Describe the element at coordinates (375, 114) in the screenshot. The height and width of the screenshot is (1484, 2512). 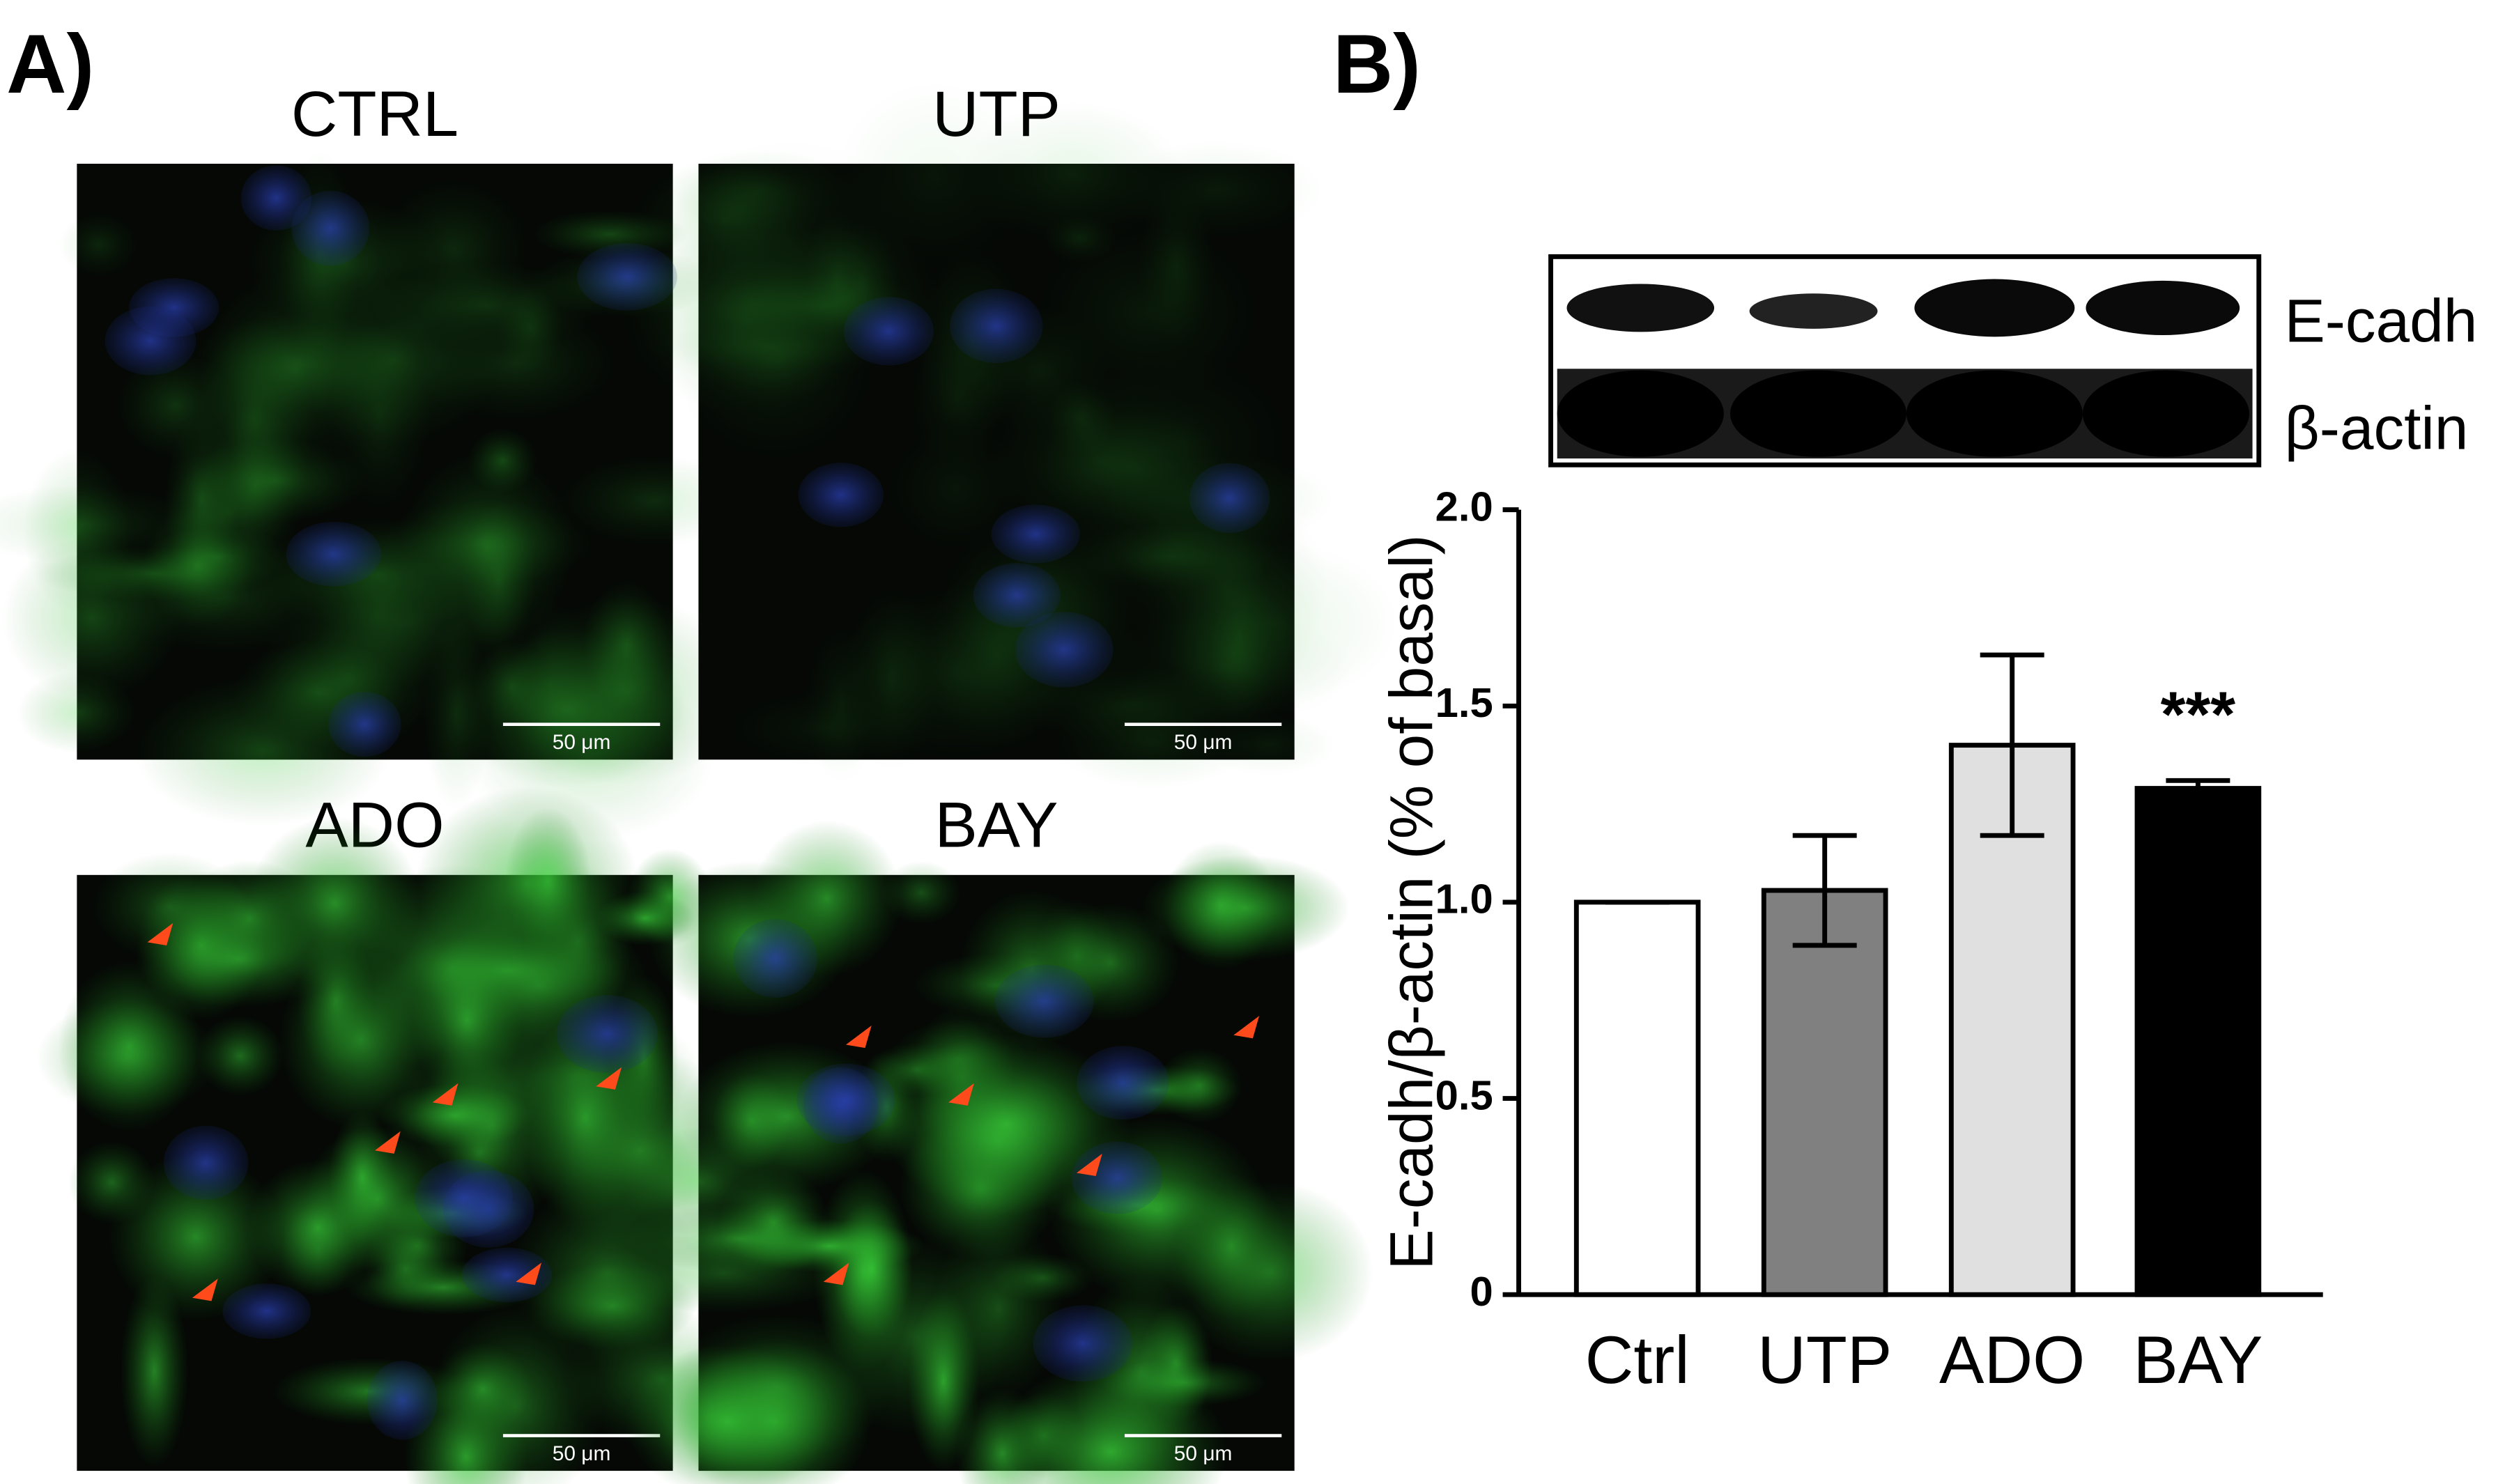
I see `image-title: CTRL` at that location.